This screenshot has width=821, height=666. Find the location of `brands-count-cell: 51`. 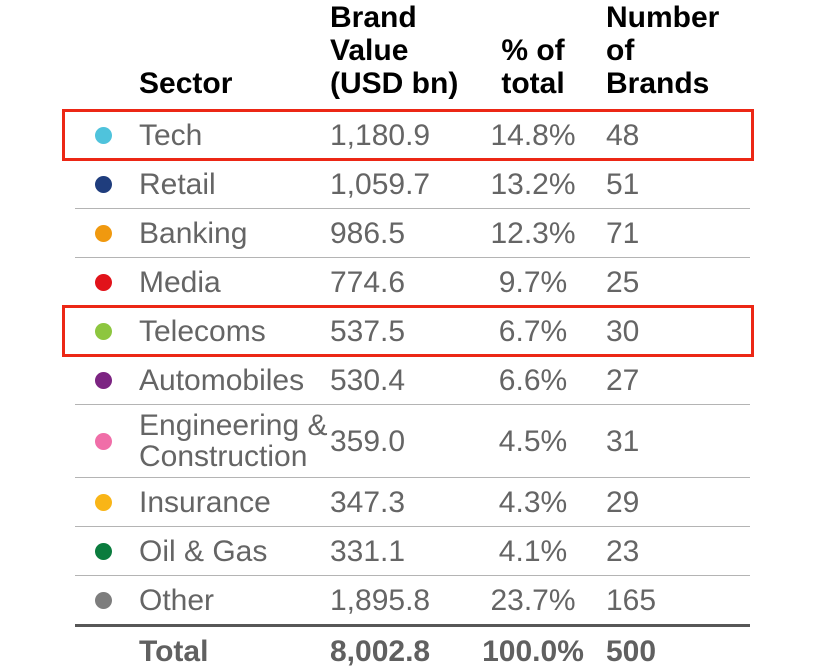

brands-count-cell: 51 is located at coordinates (623, 184).